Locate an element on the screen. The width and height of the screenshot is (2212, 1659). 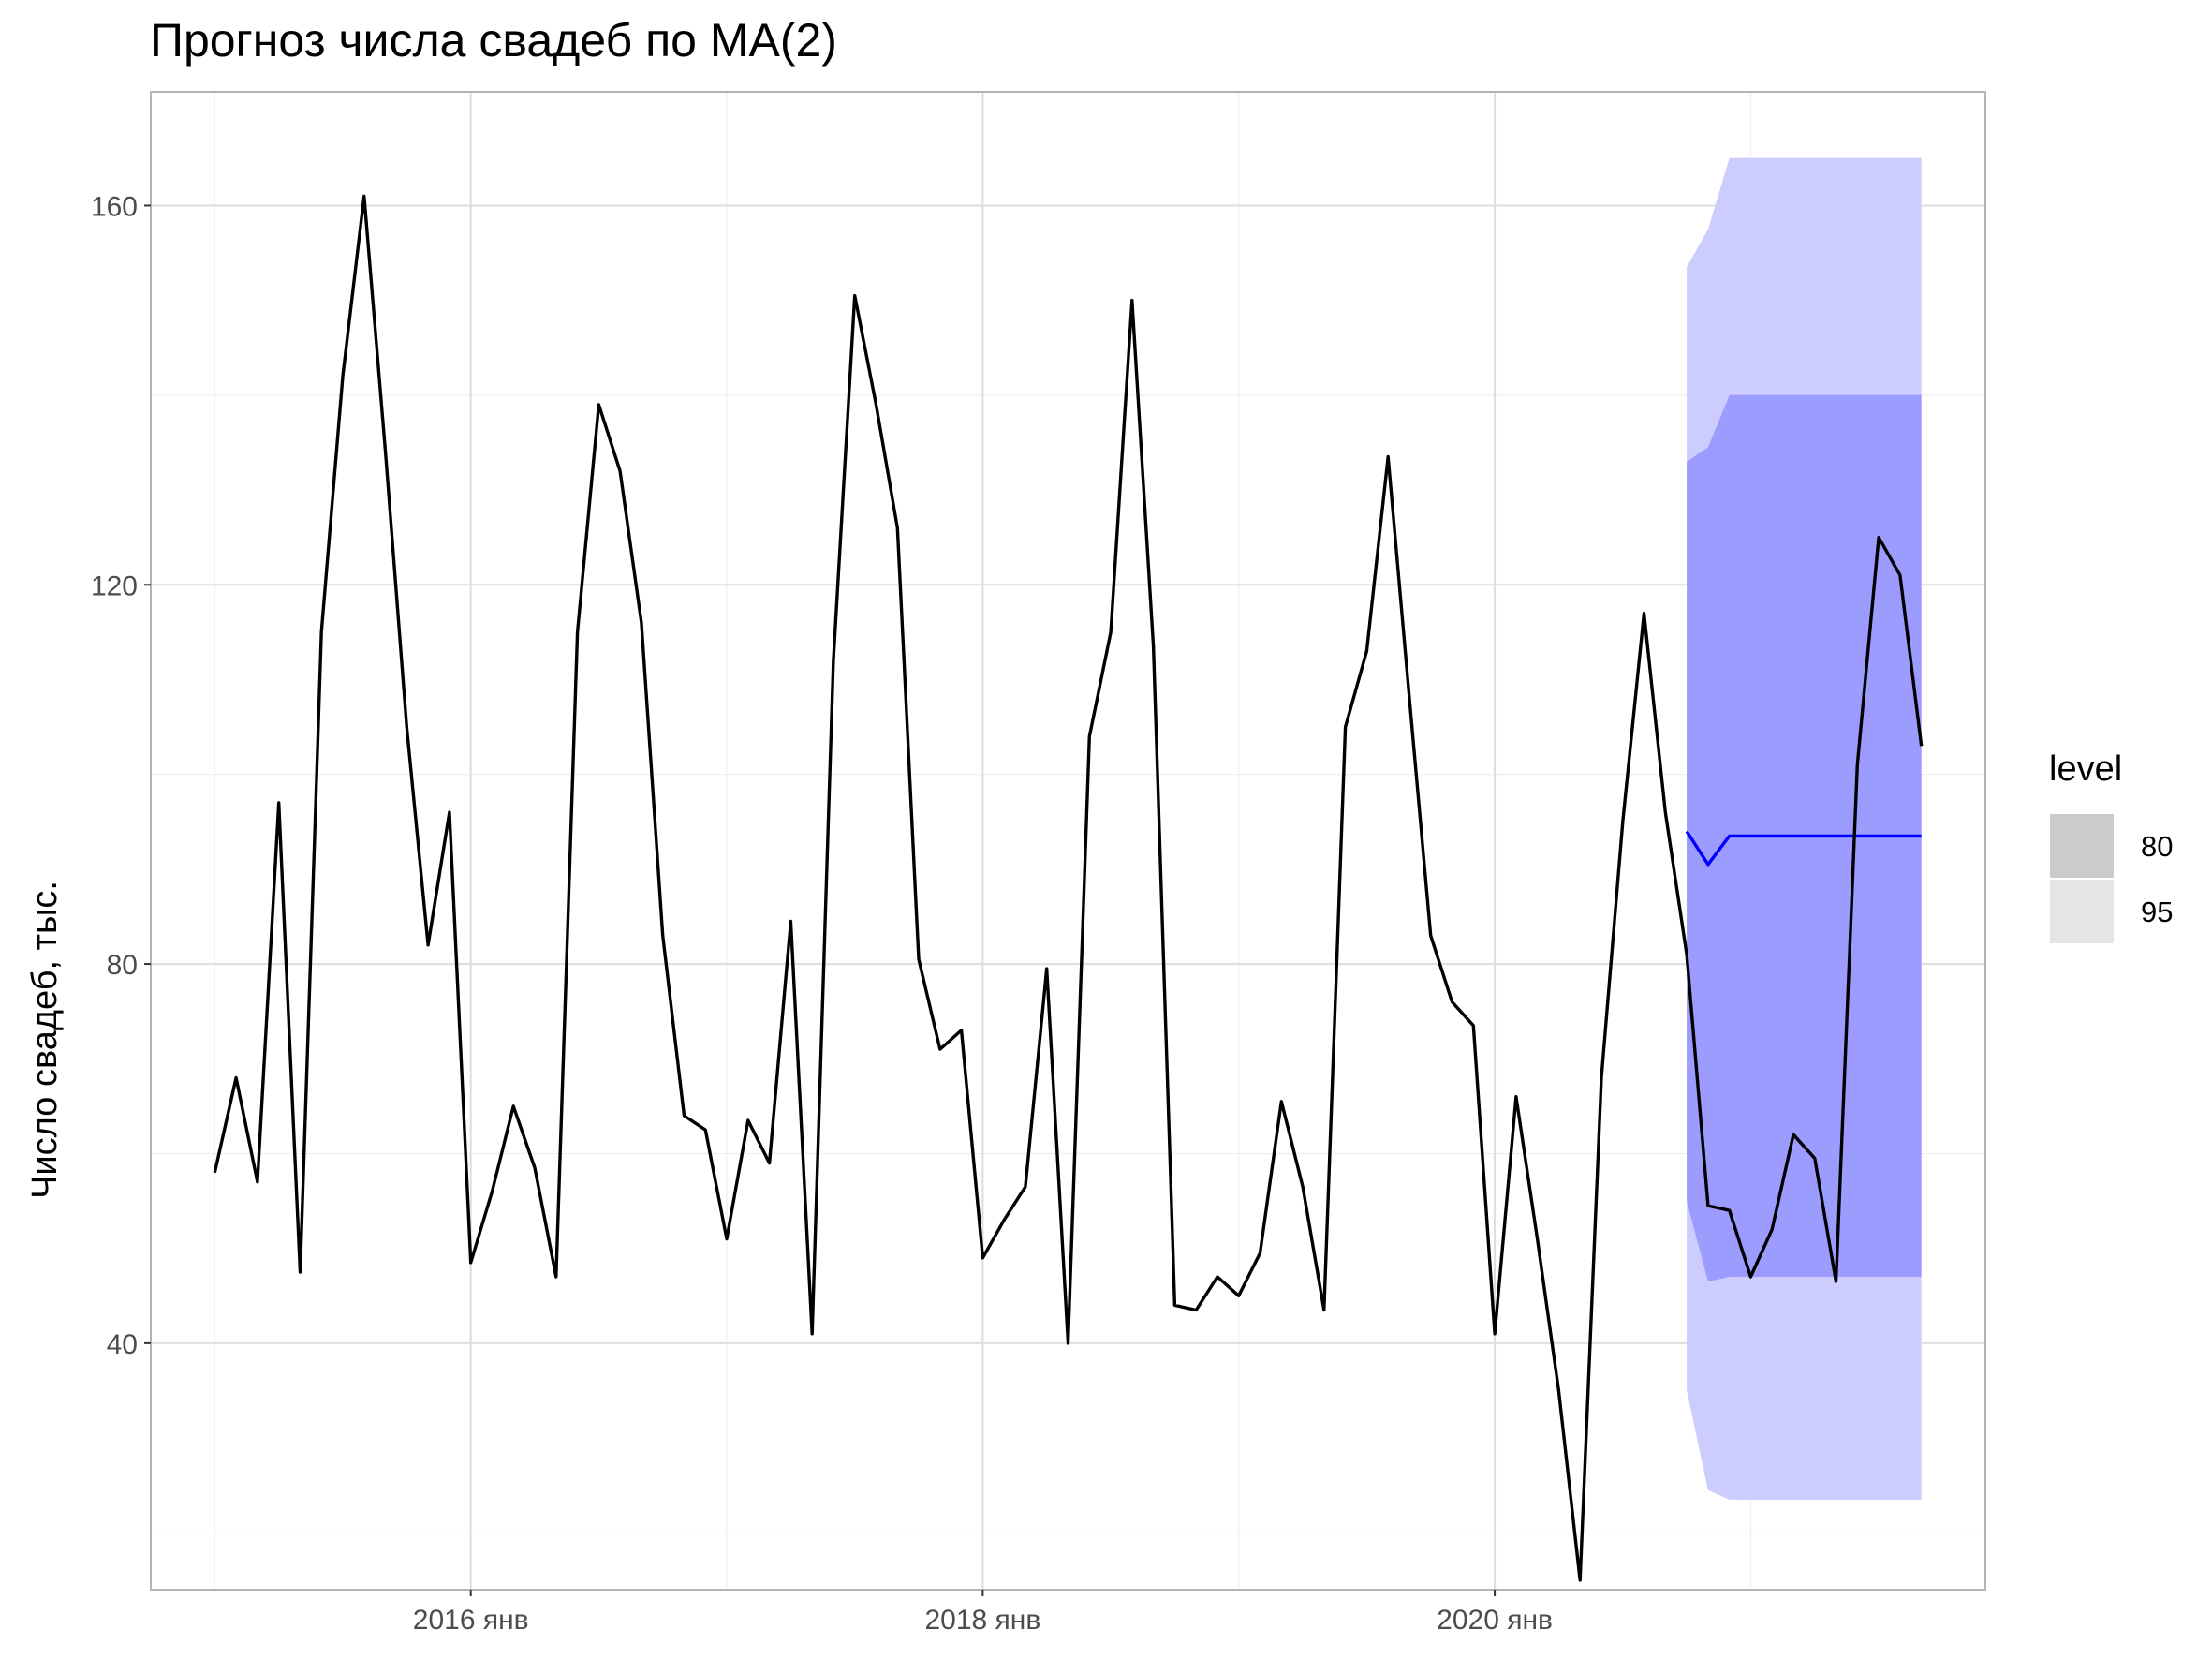
y-axis-title: Число свадеб, тыс. is located at coordinates (45, 1040).